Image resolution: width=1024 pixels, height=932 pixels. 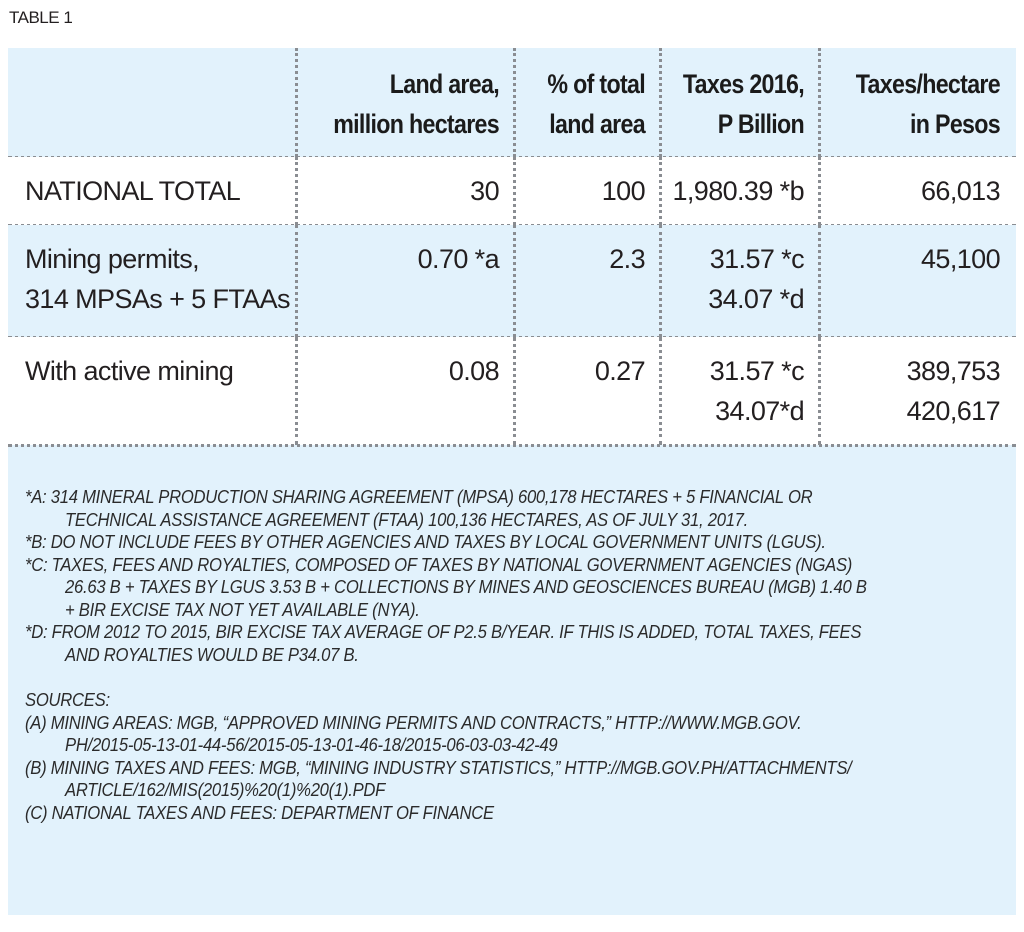 What do you see at coordinates (627, 259) in the screenshot?
I see `cell-value: 2.3` at bounding box center [627, 259].